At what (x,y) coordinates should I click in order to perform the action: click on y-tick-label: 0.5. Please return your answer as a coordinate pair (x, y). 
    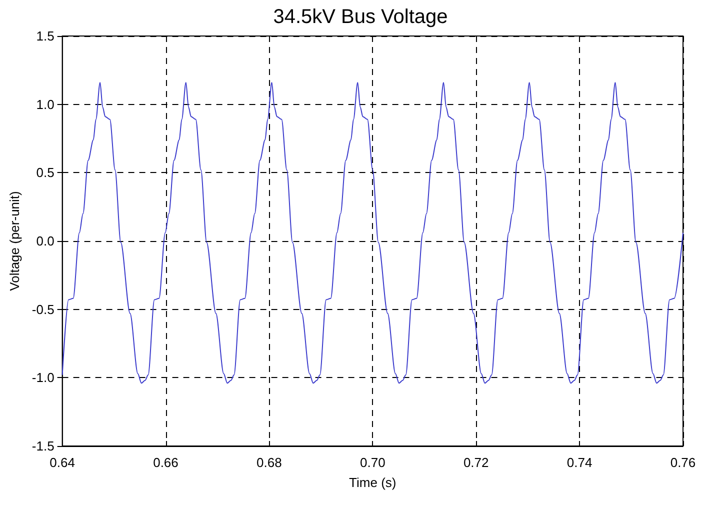
    Looking at the image, I should click on (45, 172).